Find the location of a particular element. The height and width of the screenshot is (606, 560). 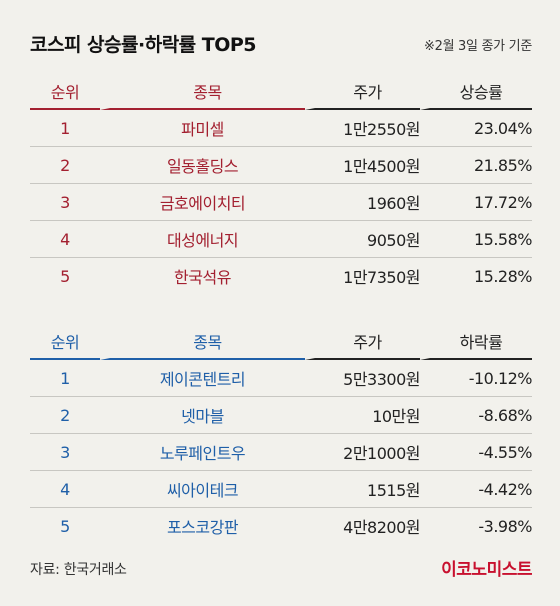

table-row: 3 금호에이치티 1960원 17.72% is located at coordinates (281, 202).